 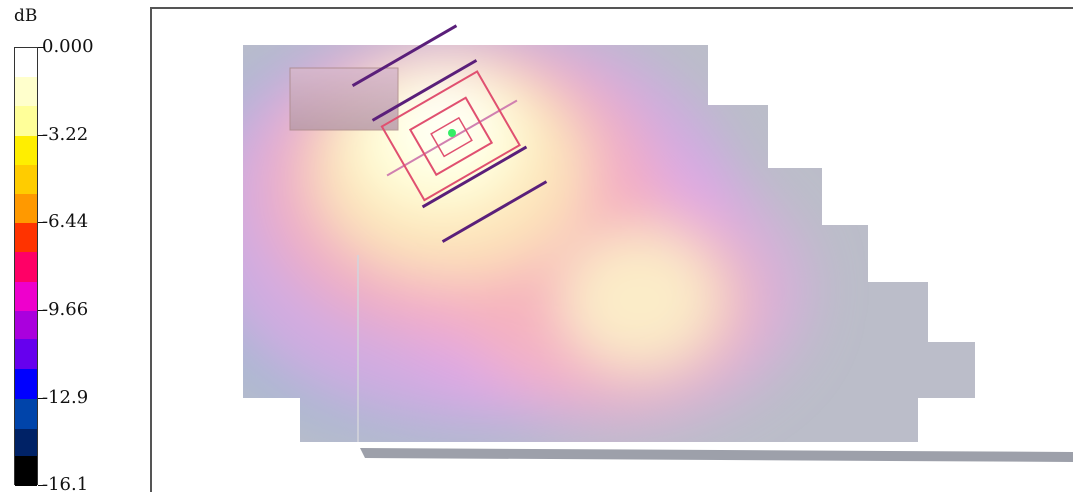 I want to click on colorbar-tick-label: 0.000, so click(x=68, y=46).